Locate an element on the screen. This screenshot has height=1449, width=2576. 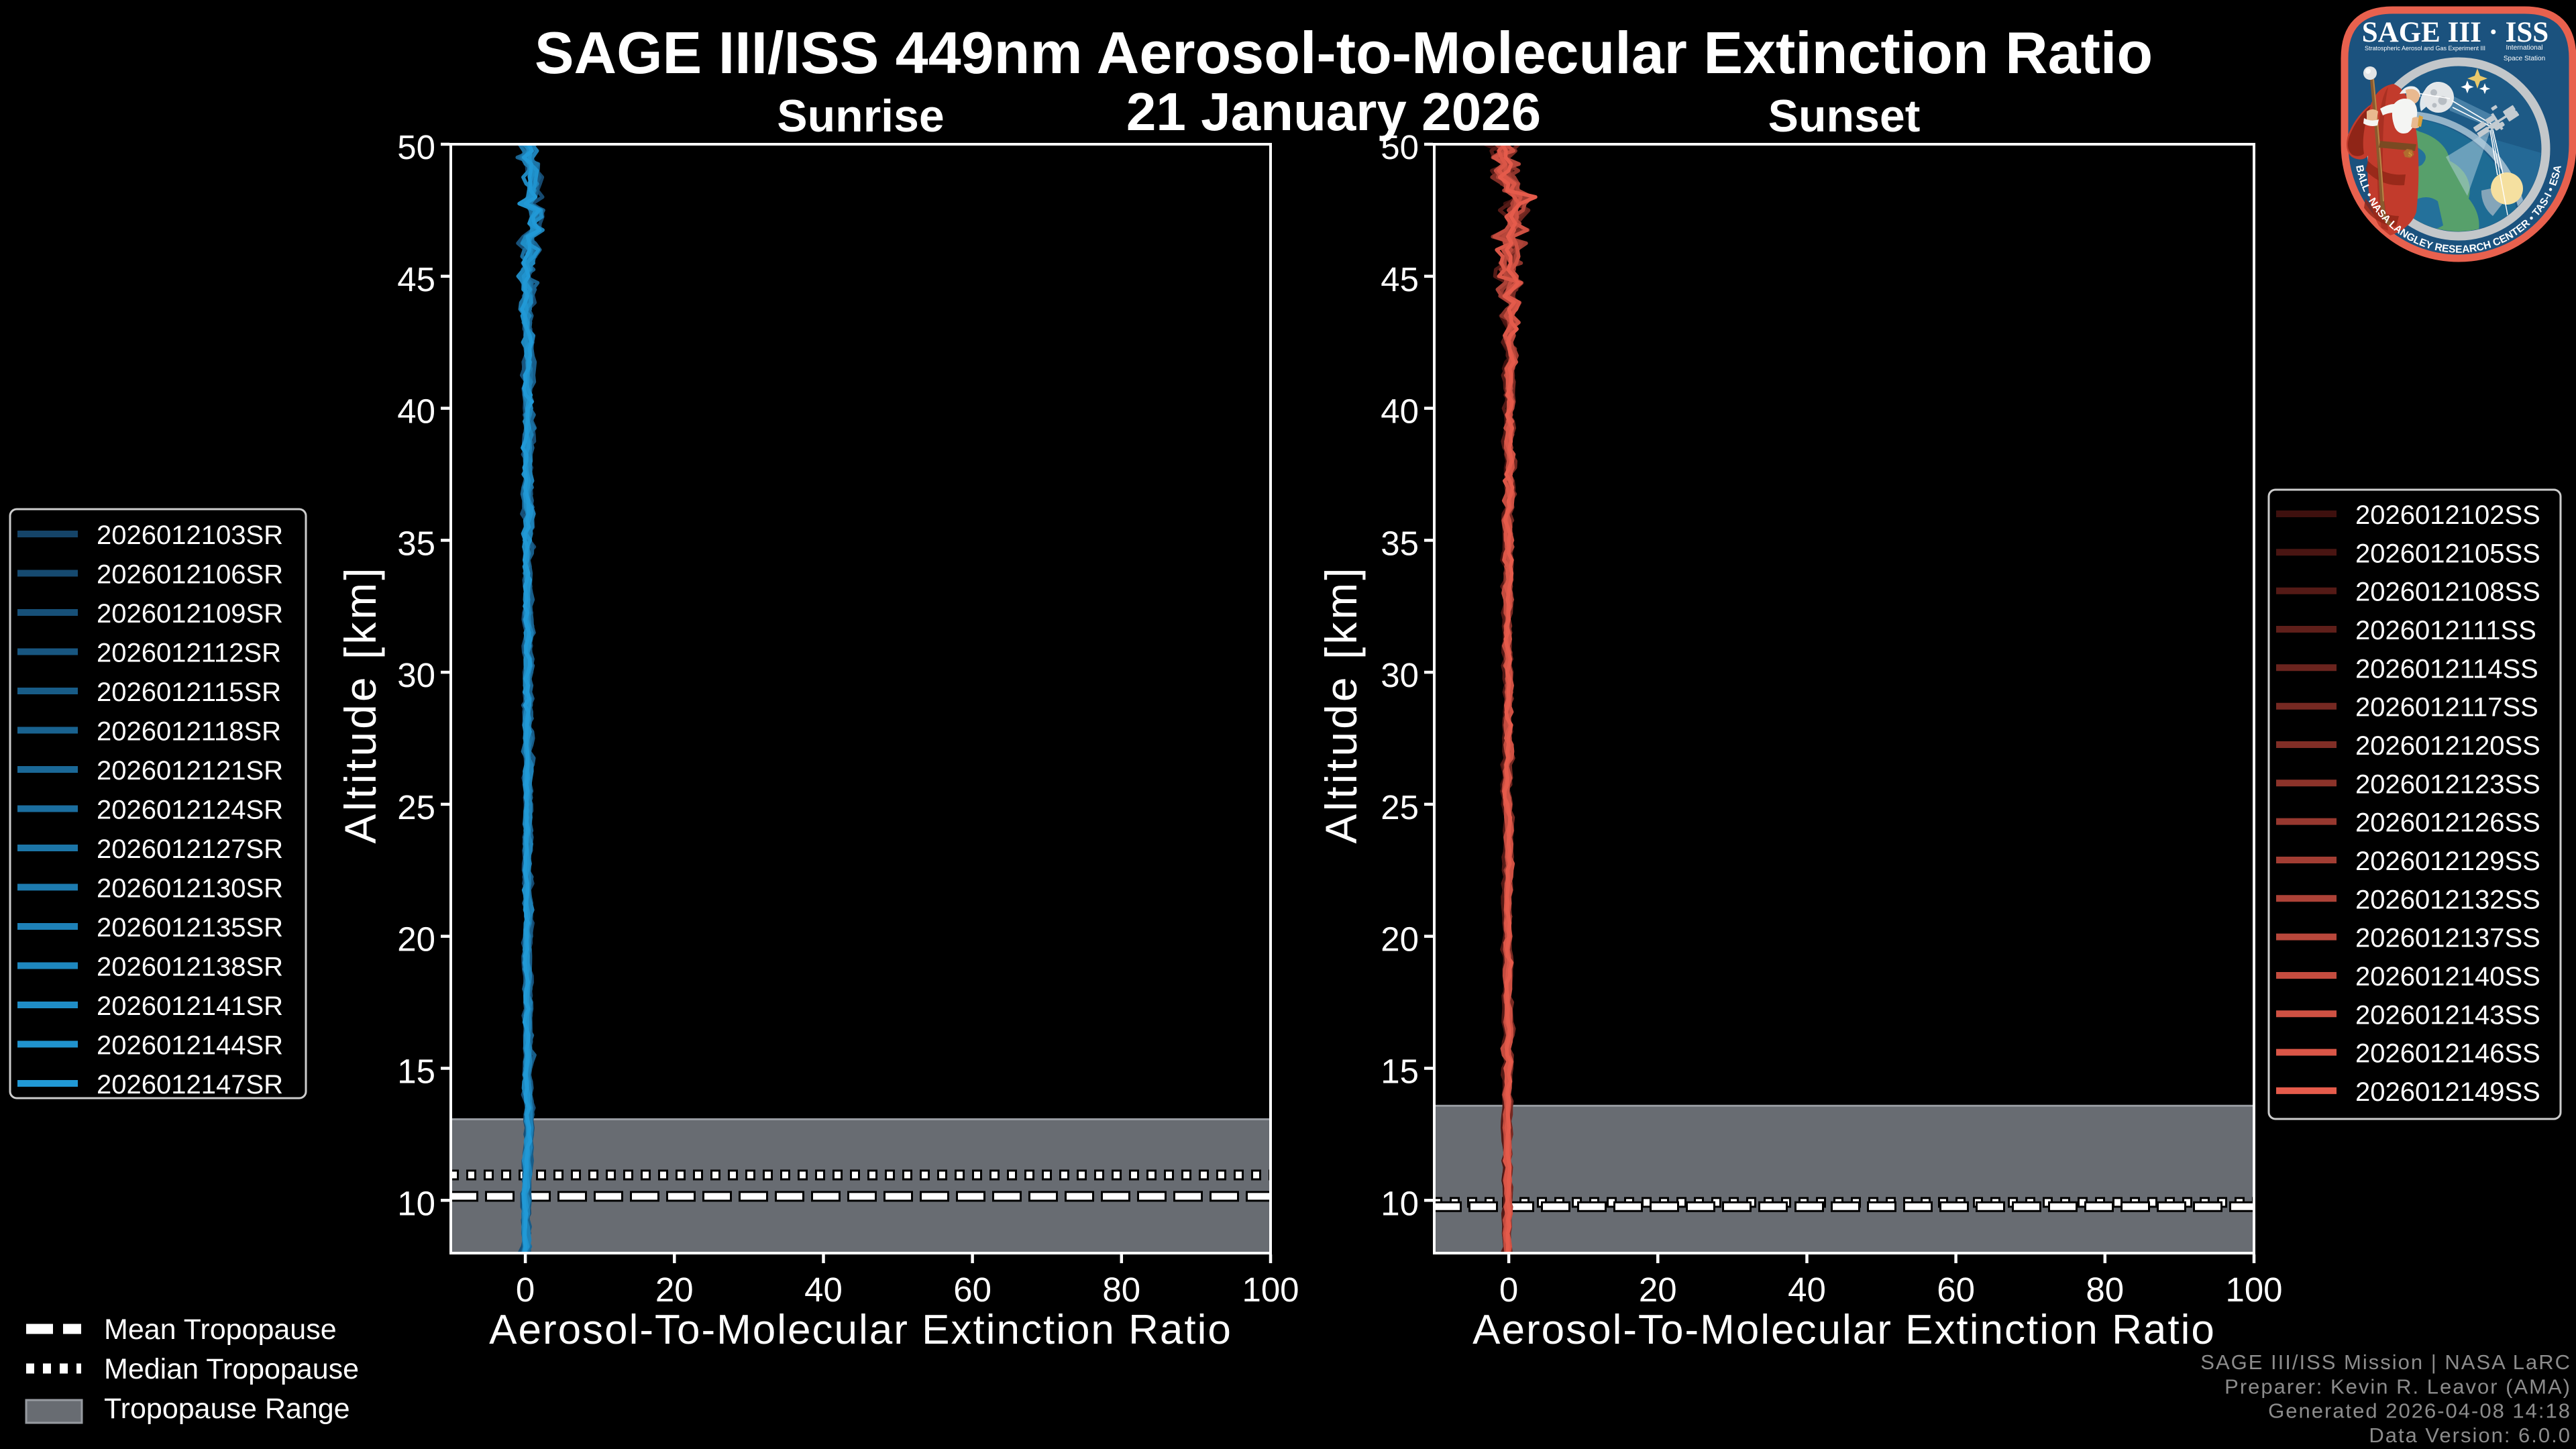
svg-text: 2026012144SR is located at coordinates (190, 1046).